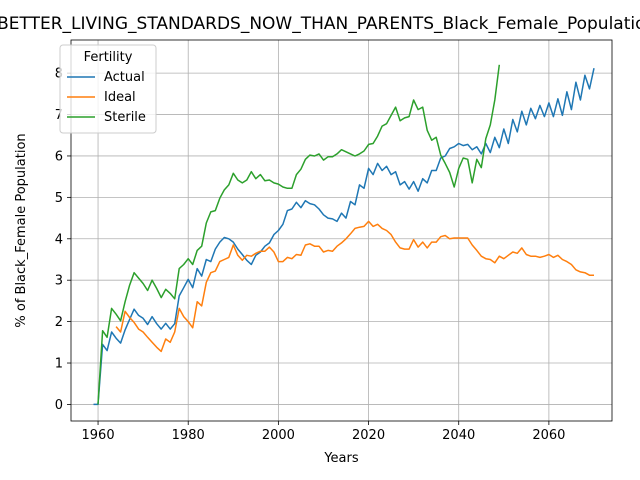  I want to click on x-tick-label: 2040, so click(458, 435).